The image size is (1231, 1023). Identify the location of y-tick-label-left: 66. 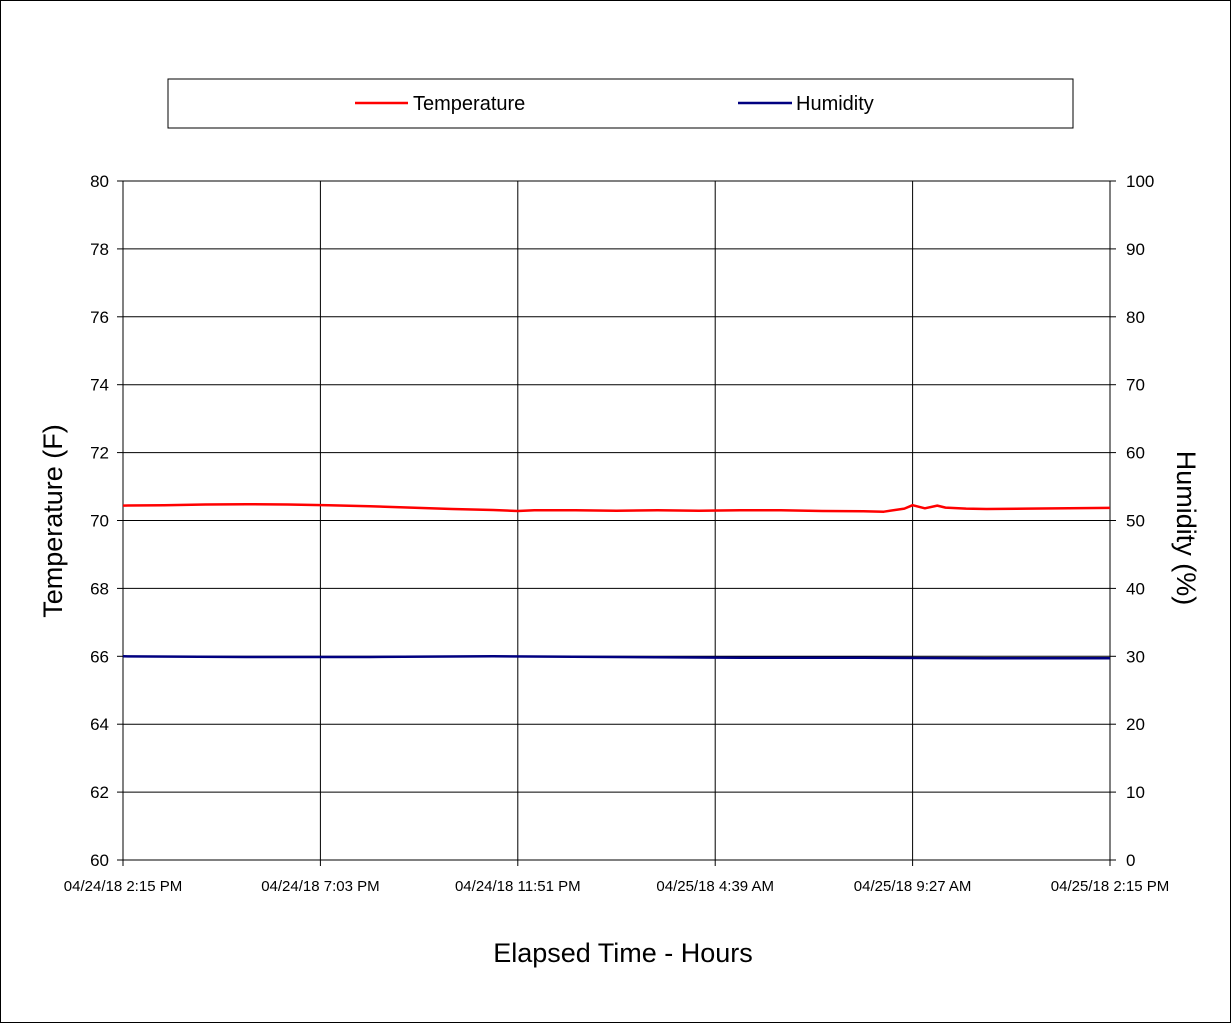
(99, 656).